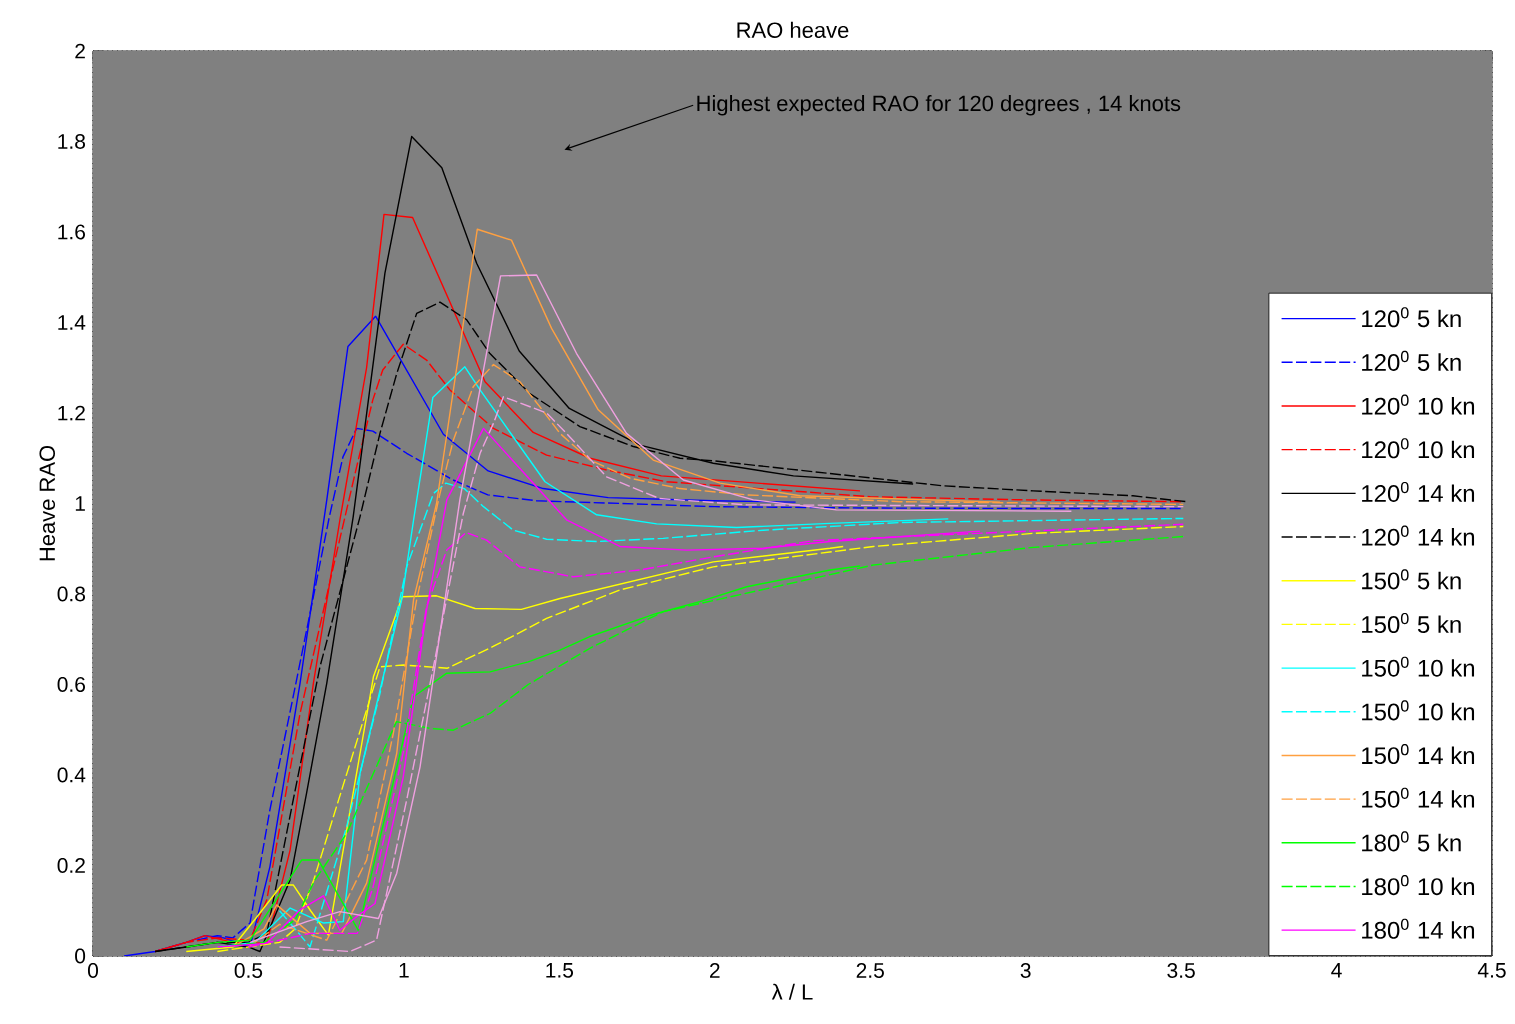 The width and height of the screenshot is (1515, 1024). What do you see at coordinates (80, 503) in the screenshot?
I see `y-tick-label: 1` at bounding box center [80, 503].